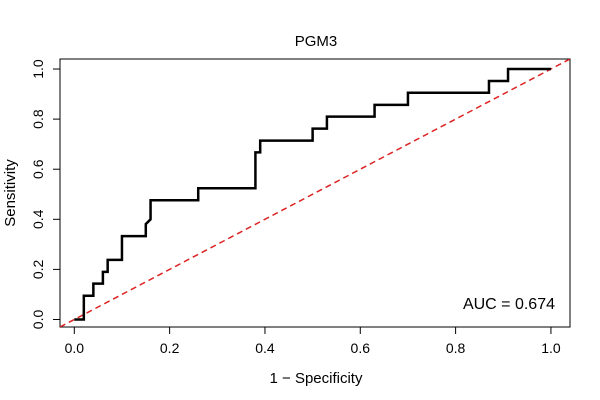  What do you see at coordinates (316, 378) in the screenshot?
I see `x-axis-label: 1 − Specificity` at bounding box center [316, 378].